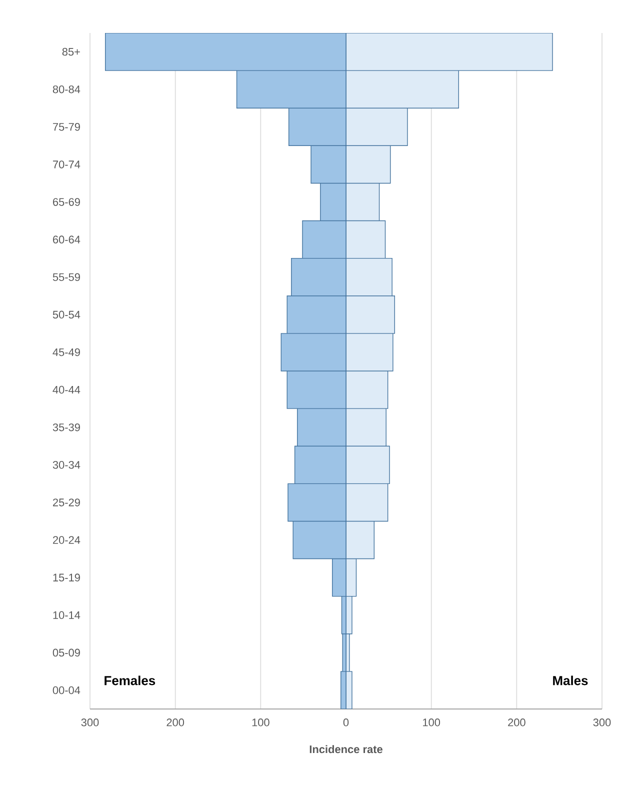 Image resolution: width=619 pixels, height=799 pixels. I want to click on y-tick-label: 15-19, so click(66, 578).